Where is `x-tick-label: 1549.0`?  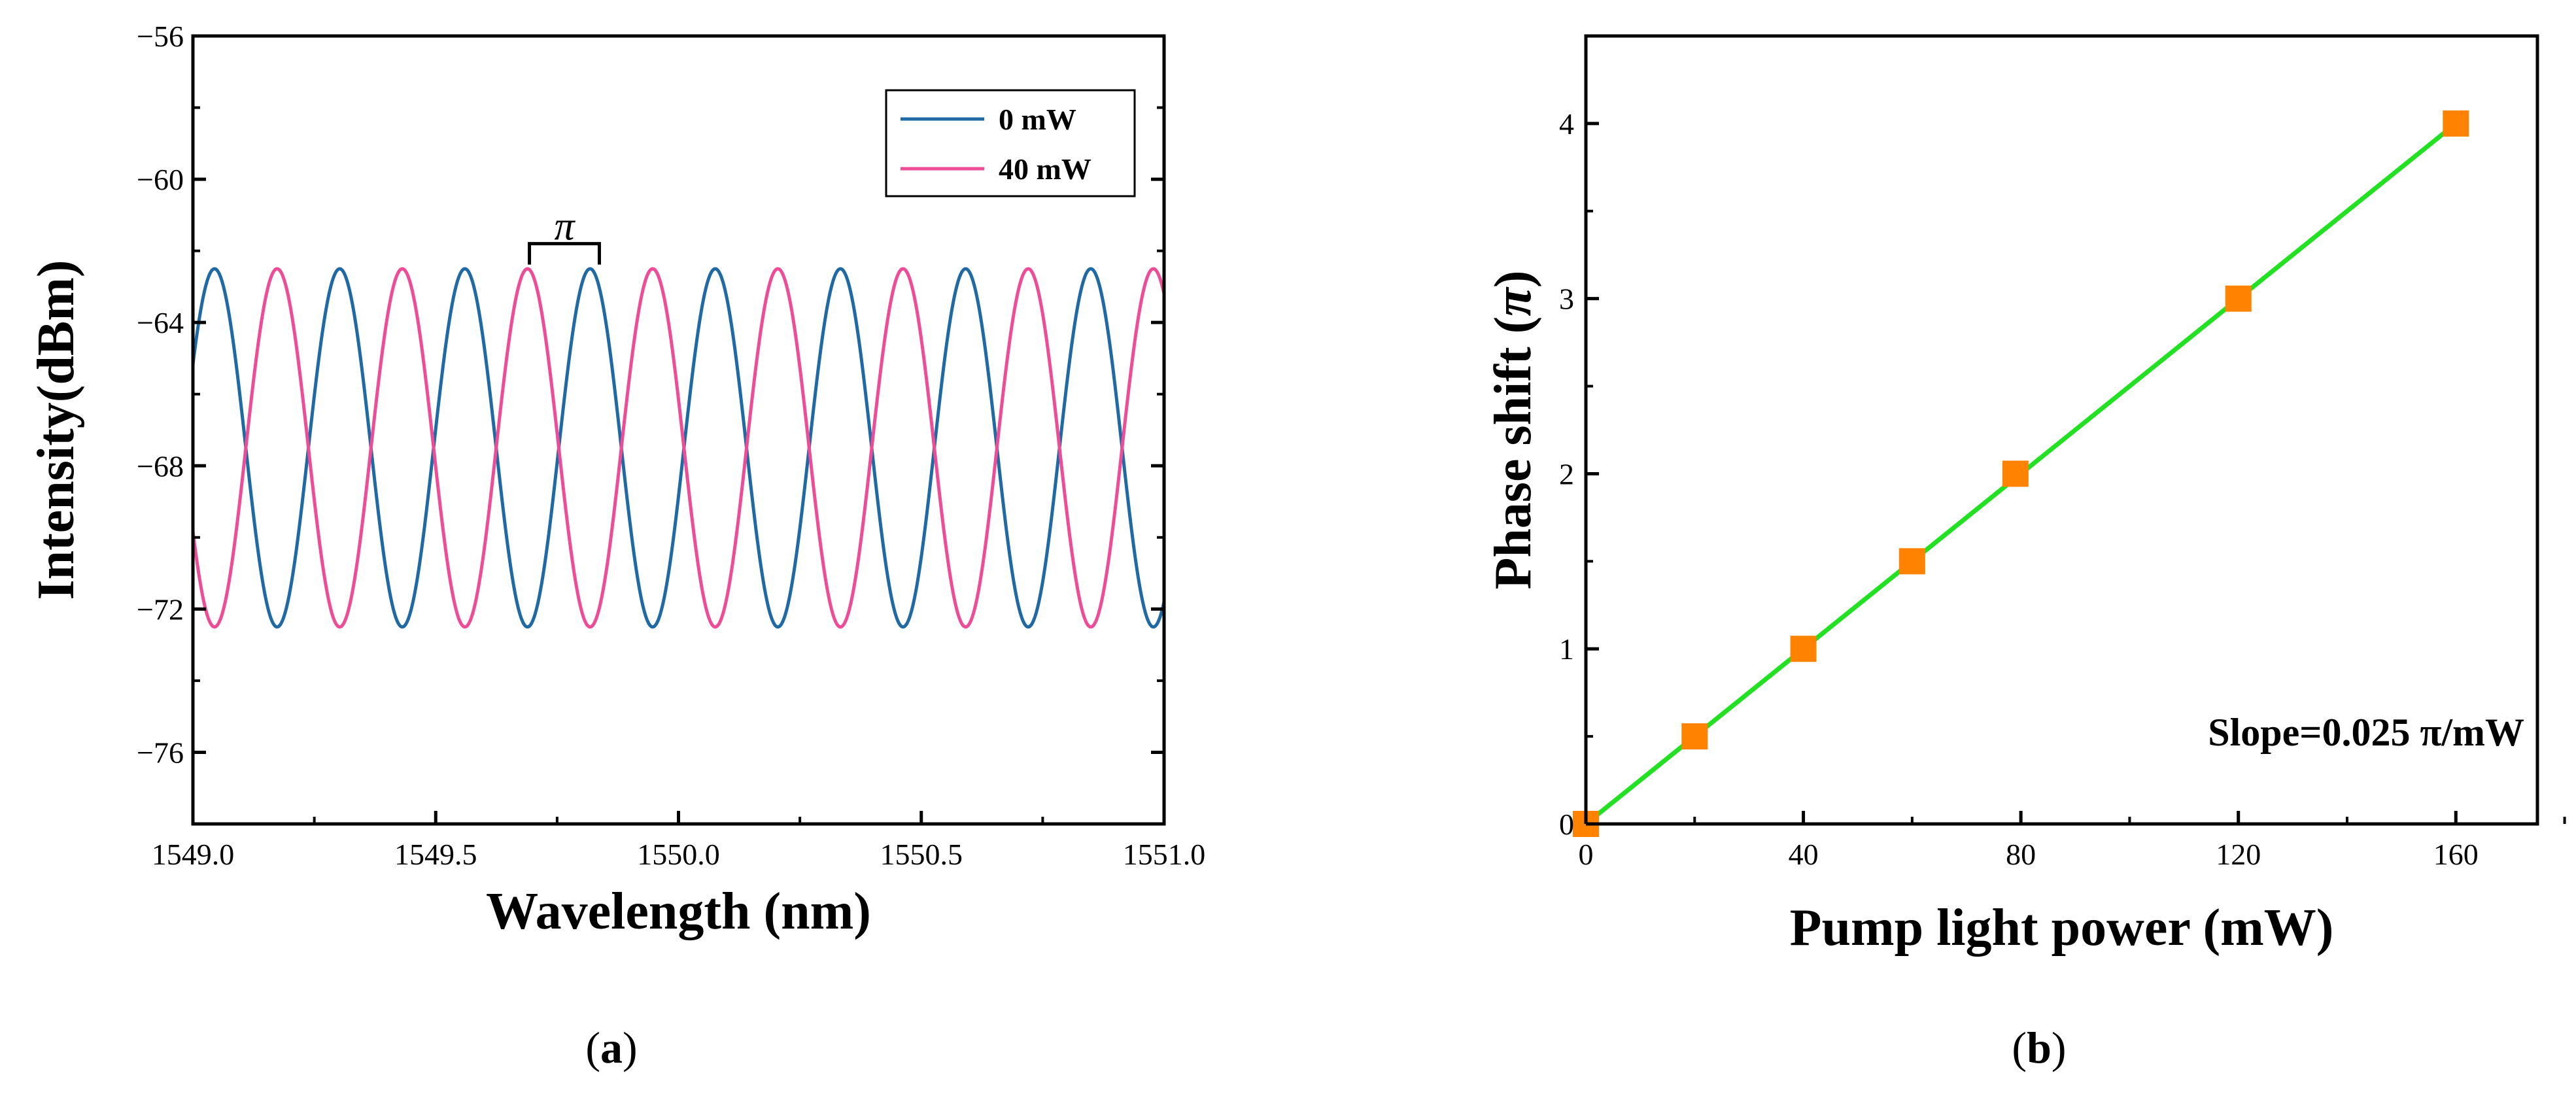
x-tick-label: 1549.0 is located at coordinates (194, 854).